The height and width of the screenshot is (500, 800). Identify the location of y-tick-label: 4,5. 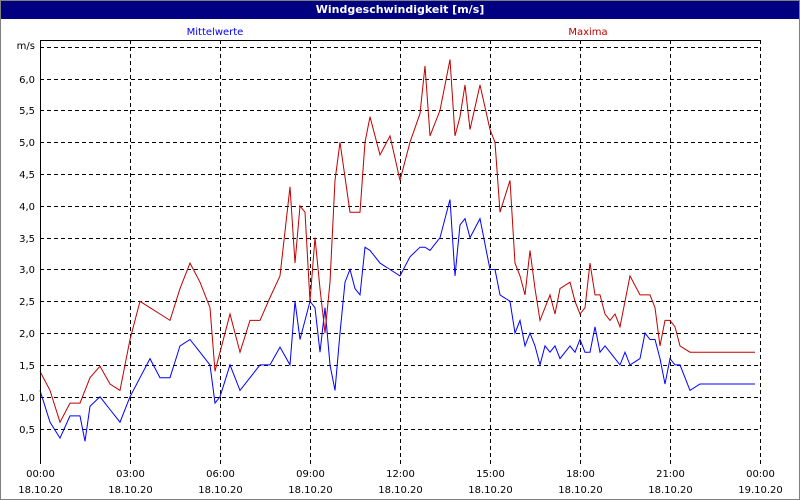
(27, 175).